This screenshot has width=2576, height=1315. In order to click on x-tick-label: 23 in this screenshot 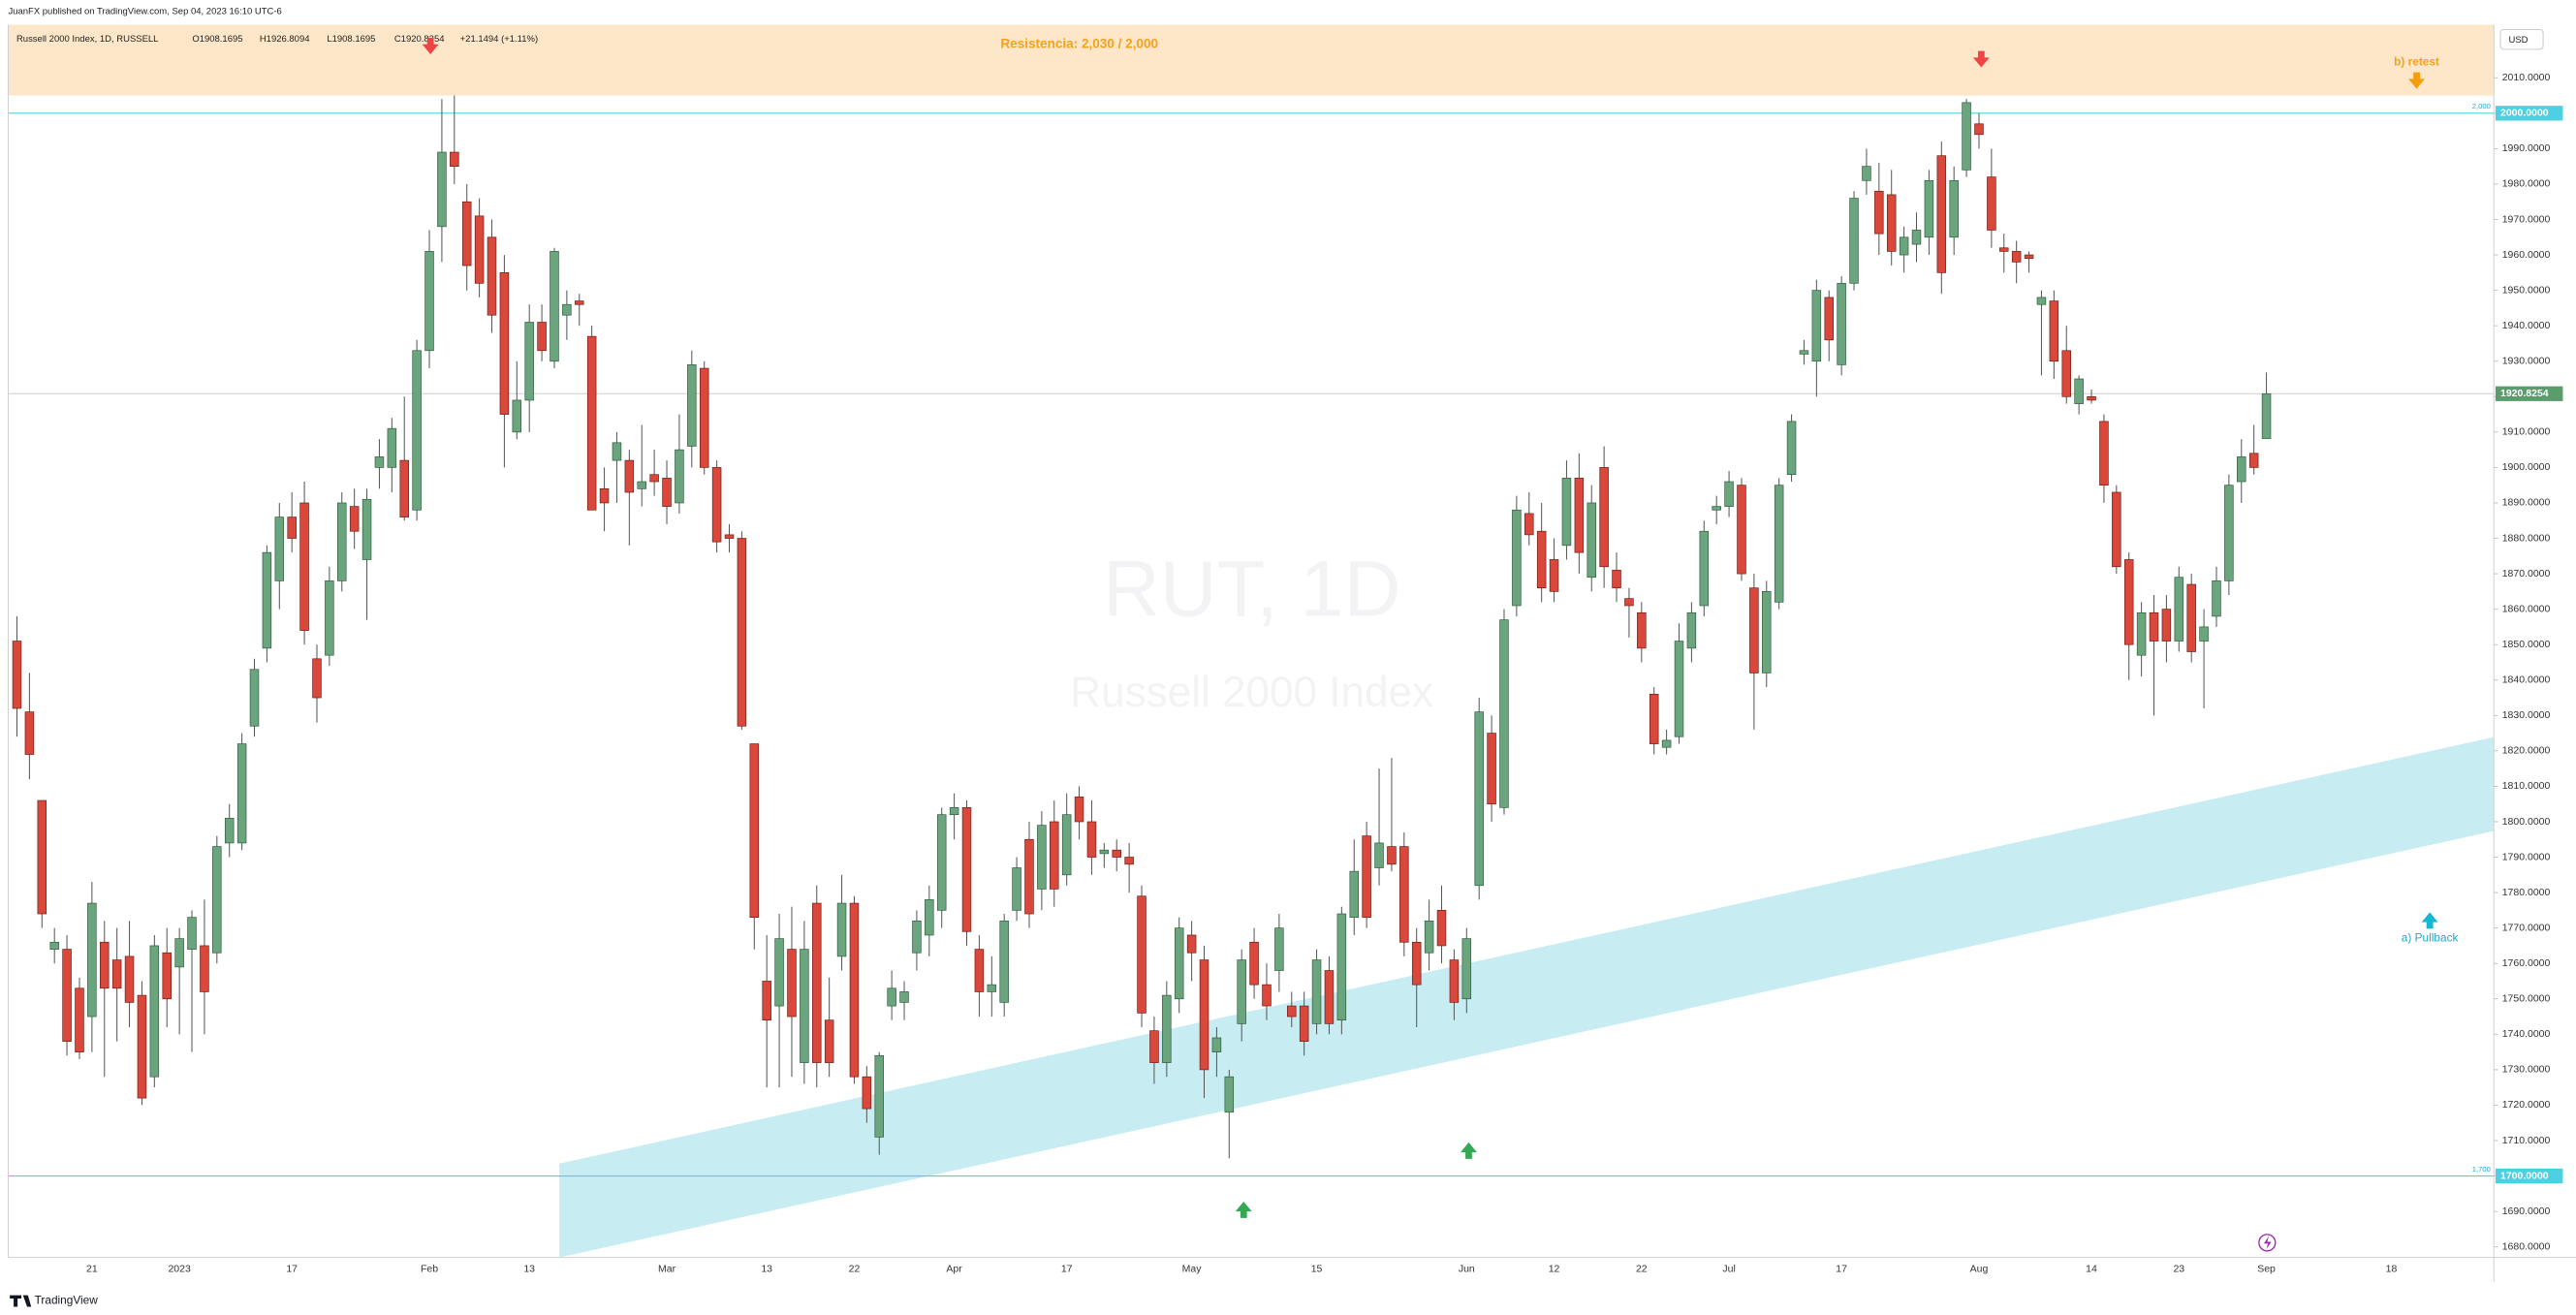, I will do `click(2178, 1268)`.